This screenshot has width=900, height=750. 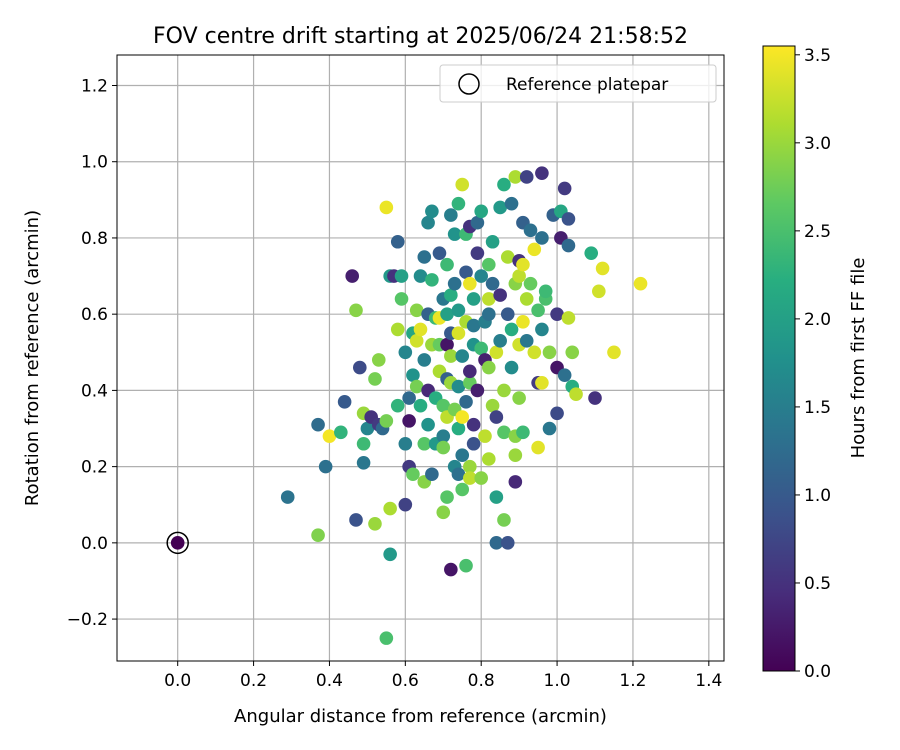 What do you see at coordinates (481, 681) in the screenshot?
I see `x-tick-label: 0.8` at bounding box center [481, 681].